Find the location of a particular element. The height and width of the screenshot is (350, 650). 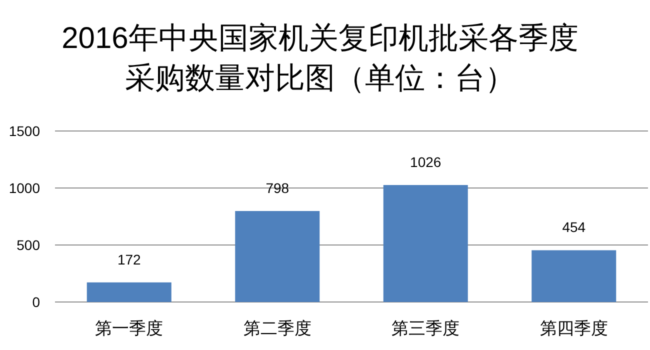

y-tick-label: 0 is located at coordinates (36, 302).